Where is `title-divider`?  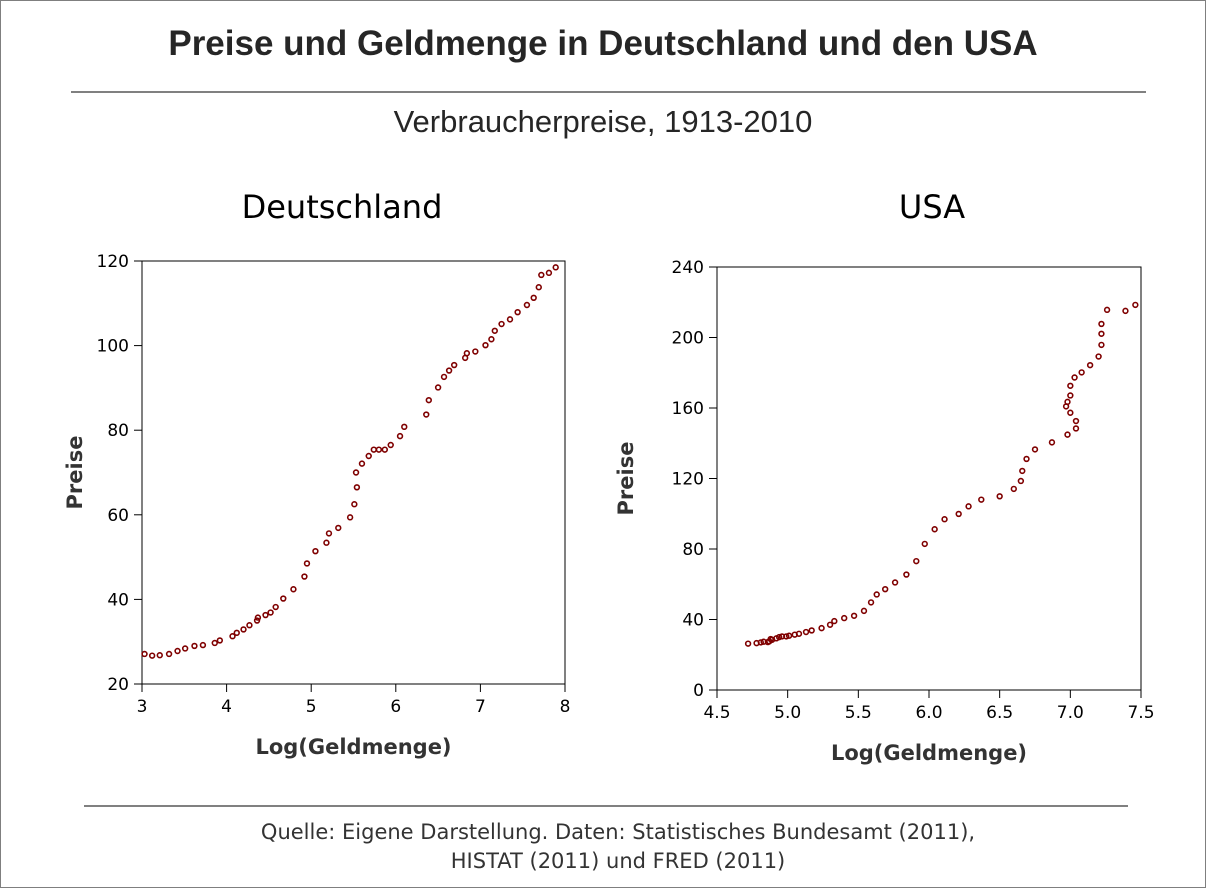
title-divider is located at coordinates (608, 92).